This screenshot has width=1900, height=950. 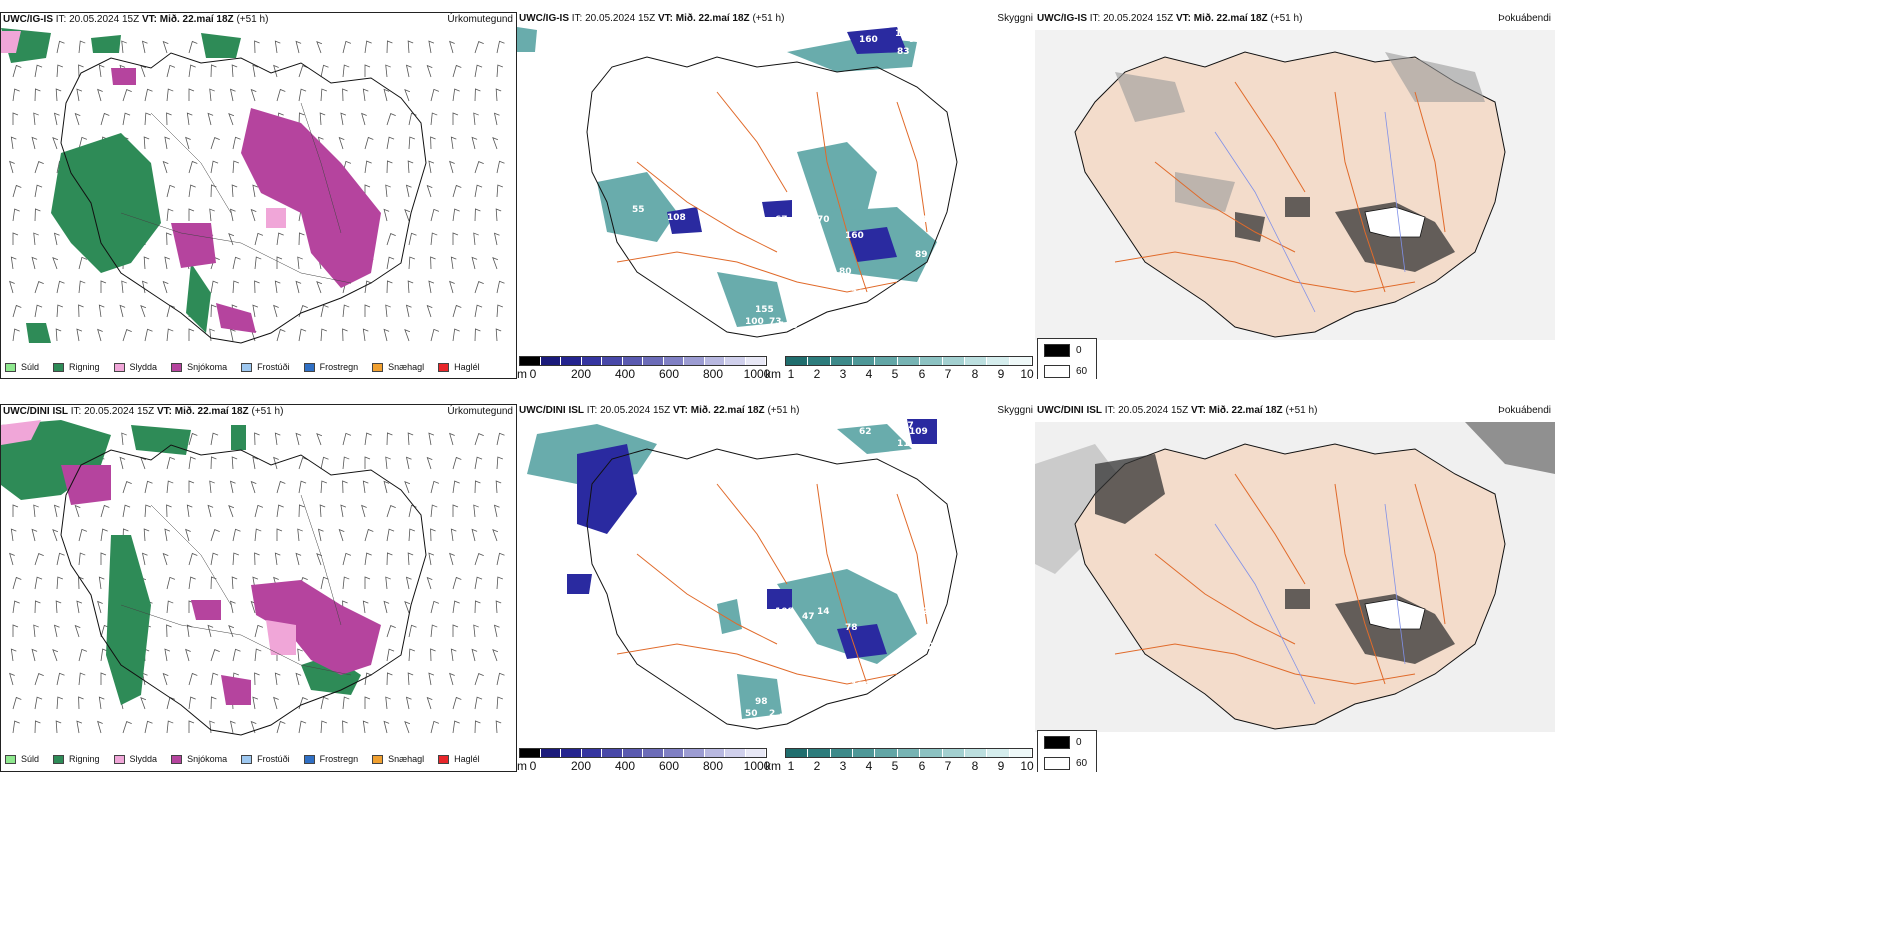 I want to click on legend-swatch, so click(x=378, y=367).